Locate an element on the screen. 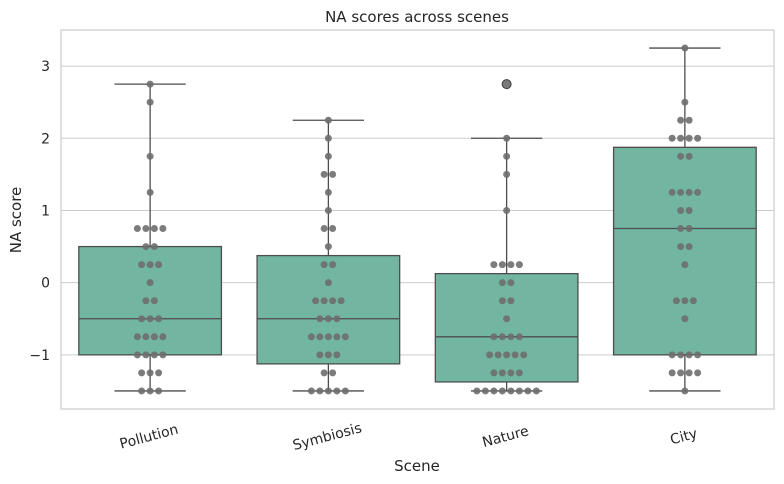 The height and width of the screenshot is (484, 784). y-tick-labels: −1 0 1 2 3 is located at coordinates (39, 211).